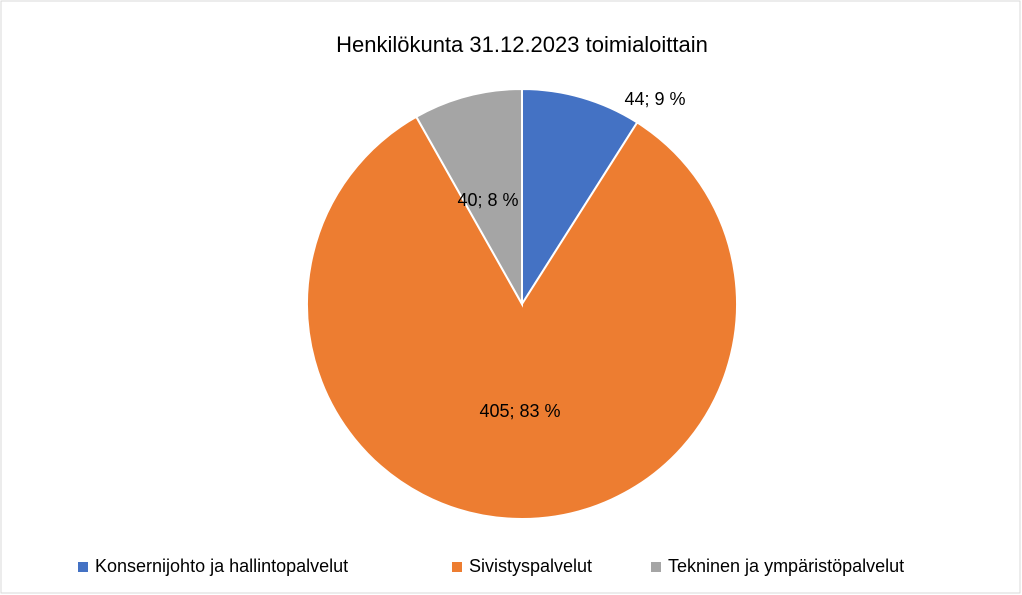 The image size is (1022, 595). What do you see at coordinates (522, 44) in the screenshot?
I see `chart-title: Henkilökunta 31.12.2023 toimialoittain` at bounding box center [522, 44].